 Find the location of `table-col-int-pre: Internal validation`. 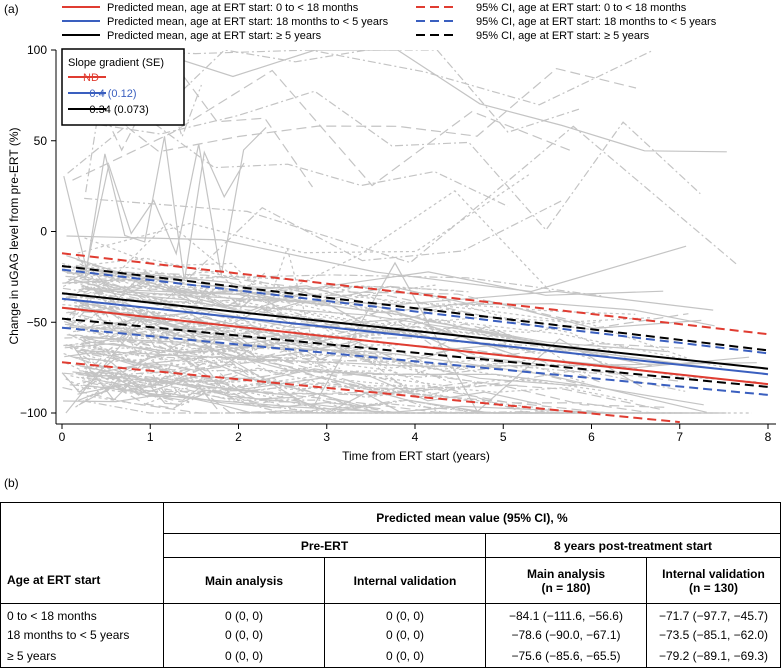

table-col-int-pre: Internal validation is located at coordinates (405, 580).